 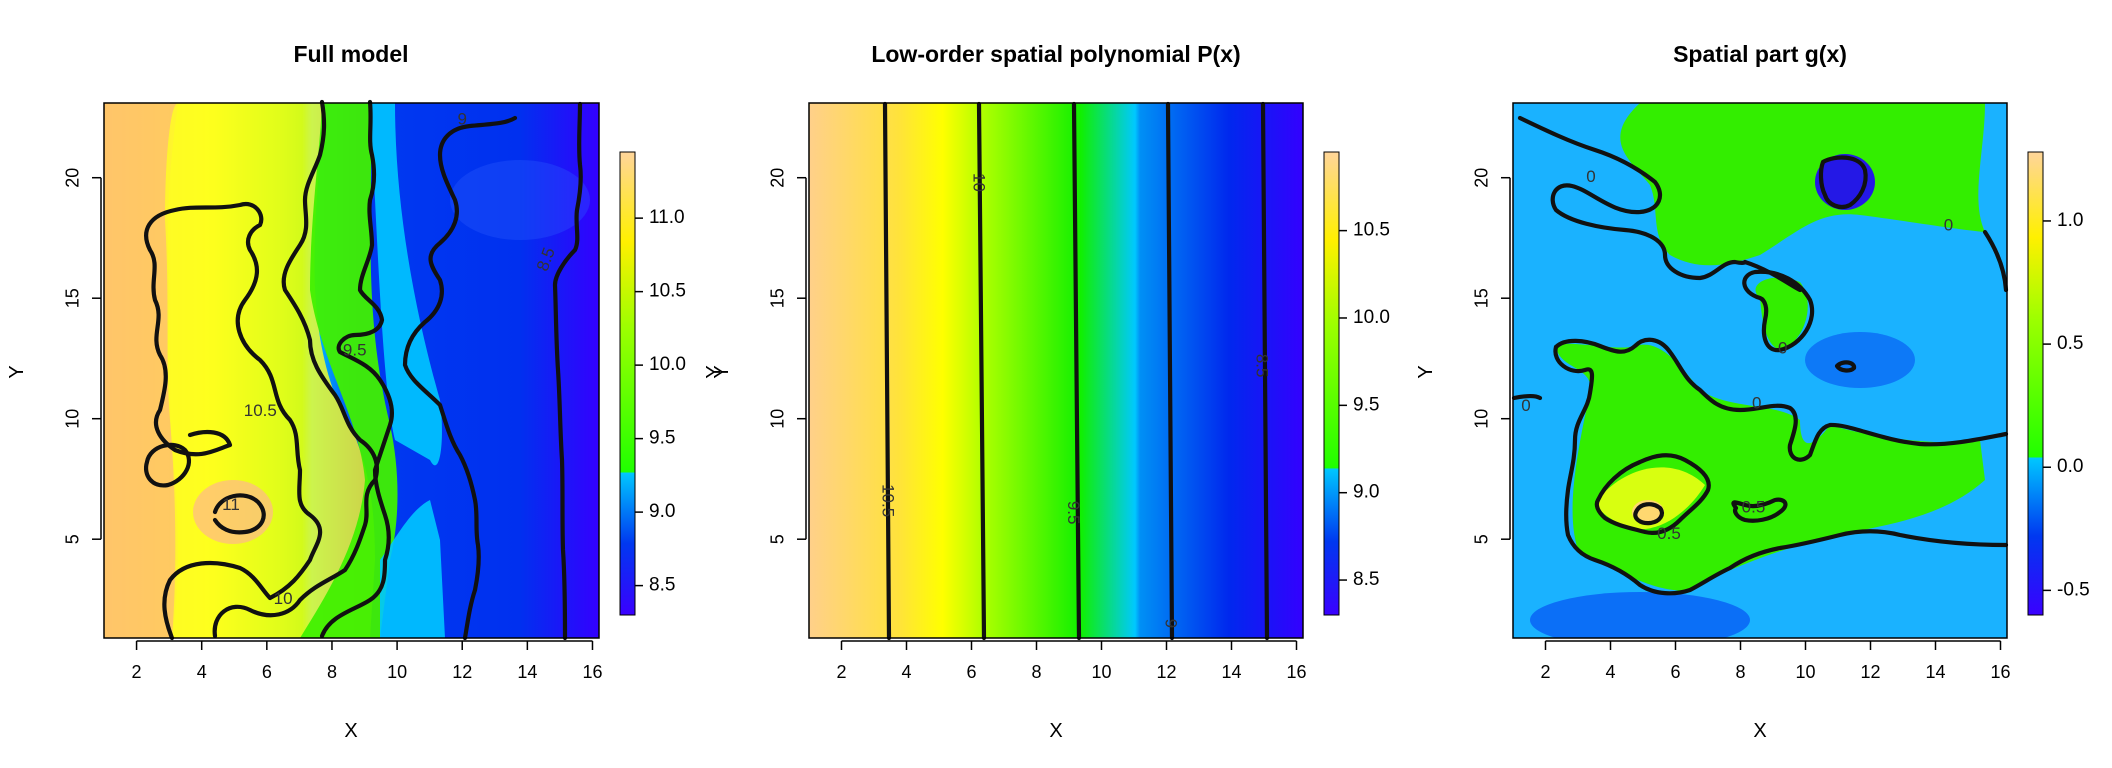 I want to click on contour-line-0-top-left, so click(x=1632, y=198).